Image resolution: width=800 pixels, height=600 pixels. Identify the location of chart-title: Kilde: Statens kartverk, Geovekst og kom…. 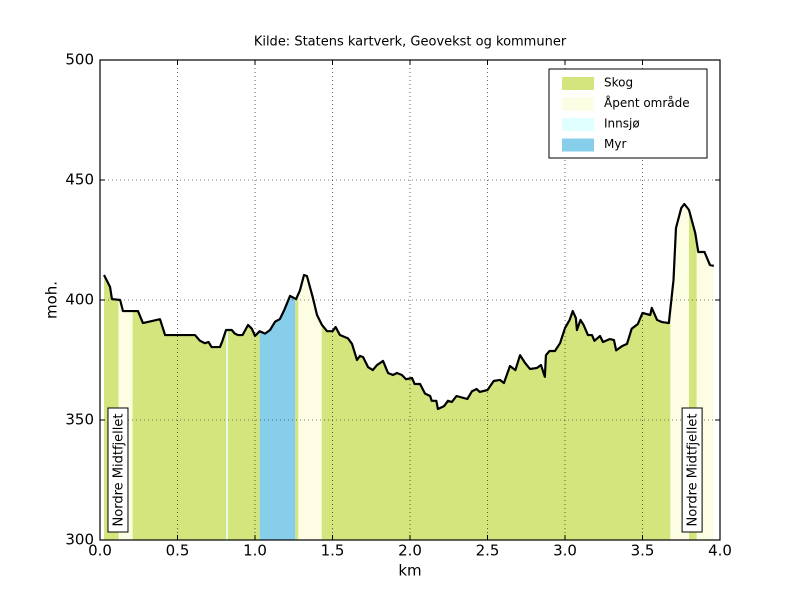
(410, 42).